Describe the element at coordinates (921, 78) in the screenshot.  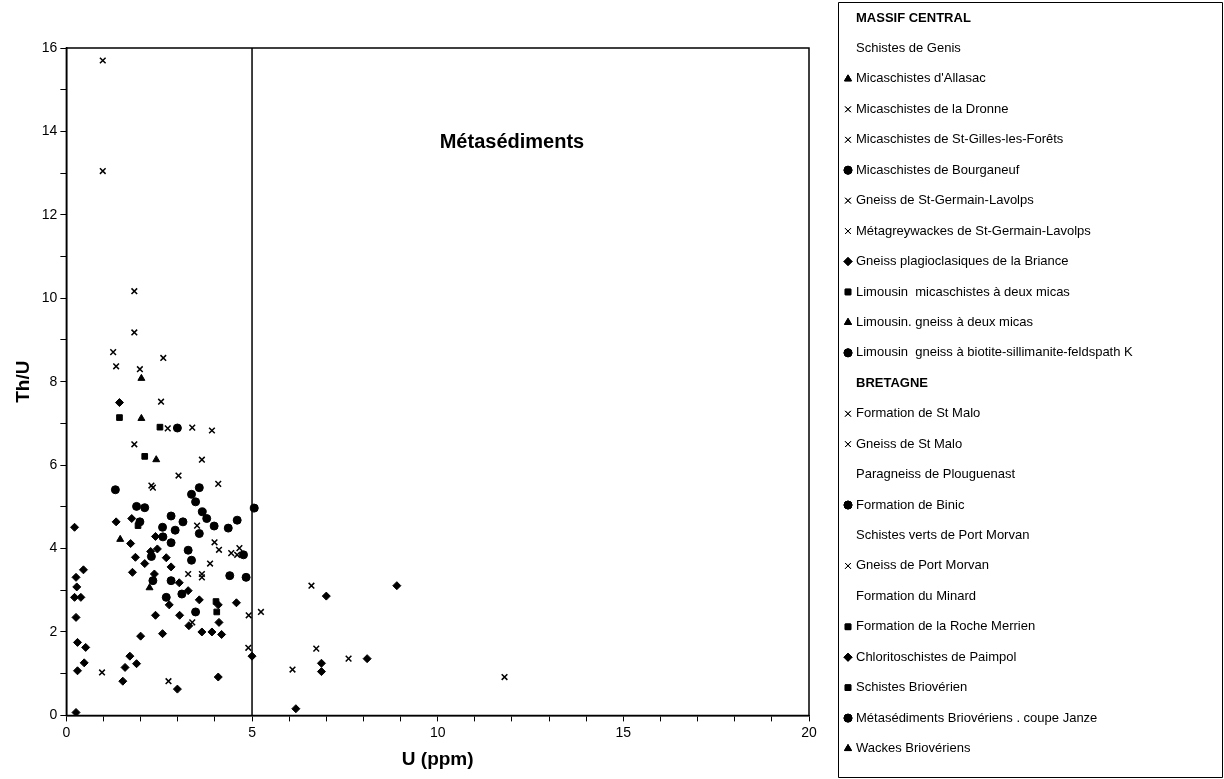
I see `legend-label: Micaschistes d'Allasac` at that location.